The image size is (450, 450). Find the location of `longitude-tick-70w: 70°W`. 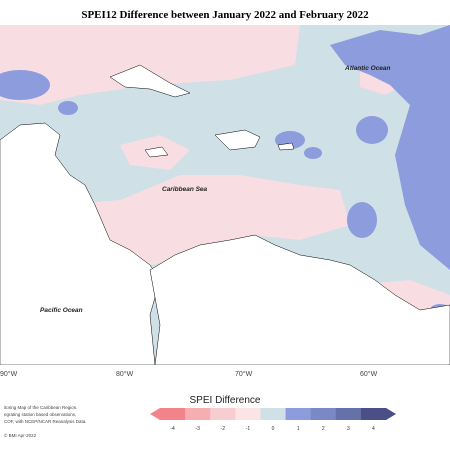

longitude-tick-70w: 70°W is located at coordinates (244, 374).